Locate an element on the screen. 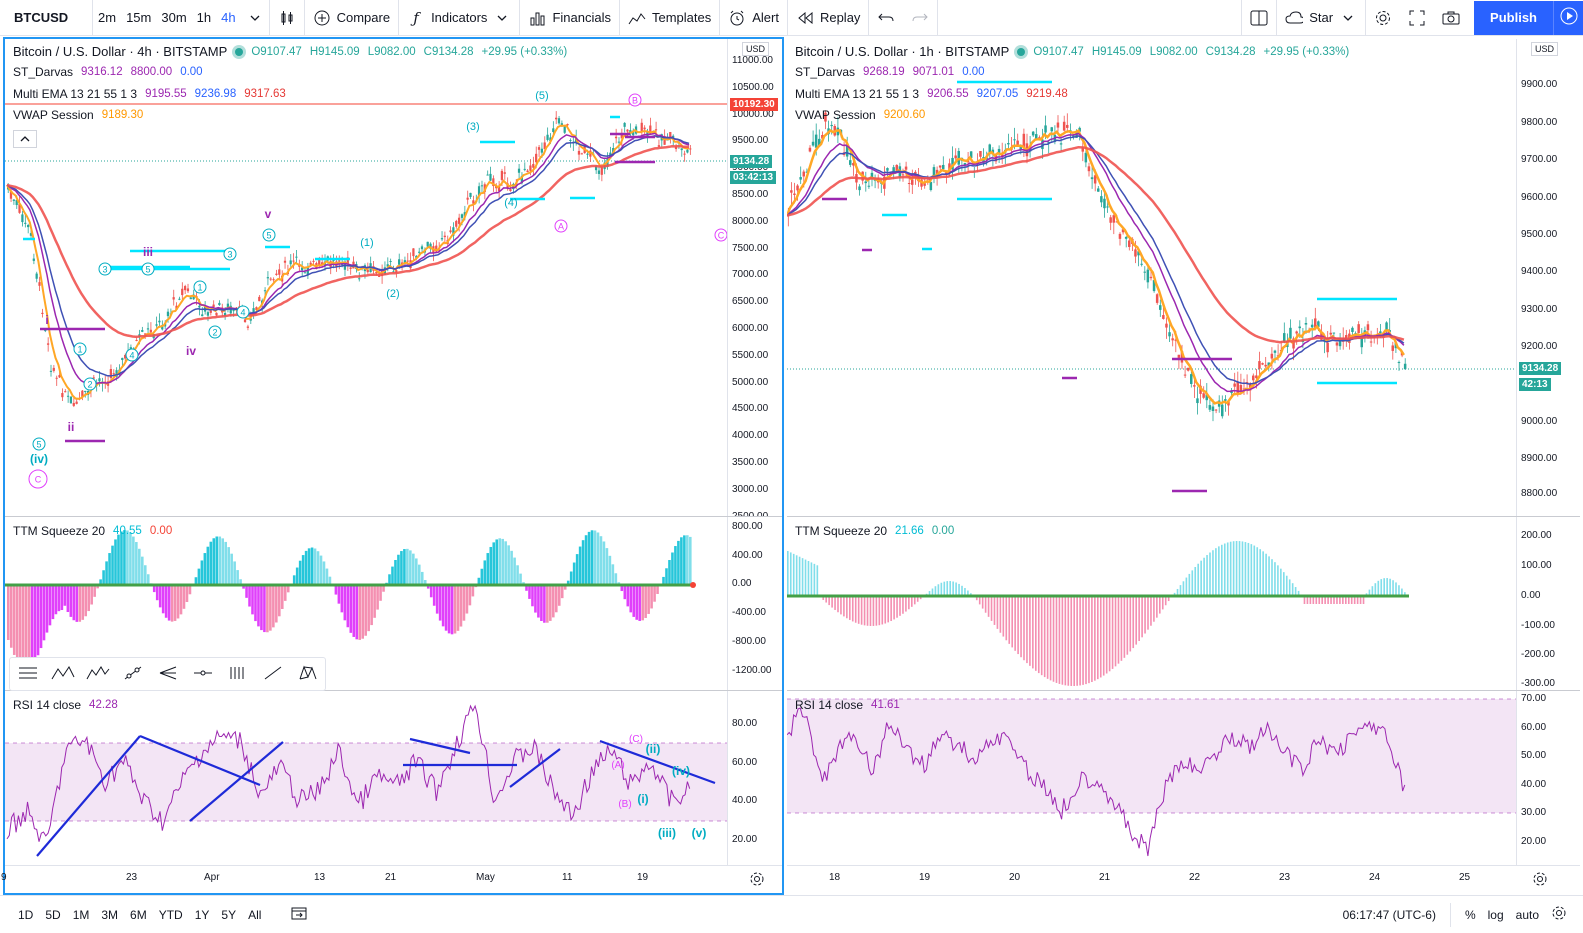 The height and width of the screenshot is (933, 1583). range-1d: 1D is located at coordinates (26, 914).